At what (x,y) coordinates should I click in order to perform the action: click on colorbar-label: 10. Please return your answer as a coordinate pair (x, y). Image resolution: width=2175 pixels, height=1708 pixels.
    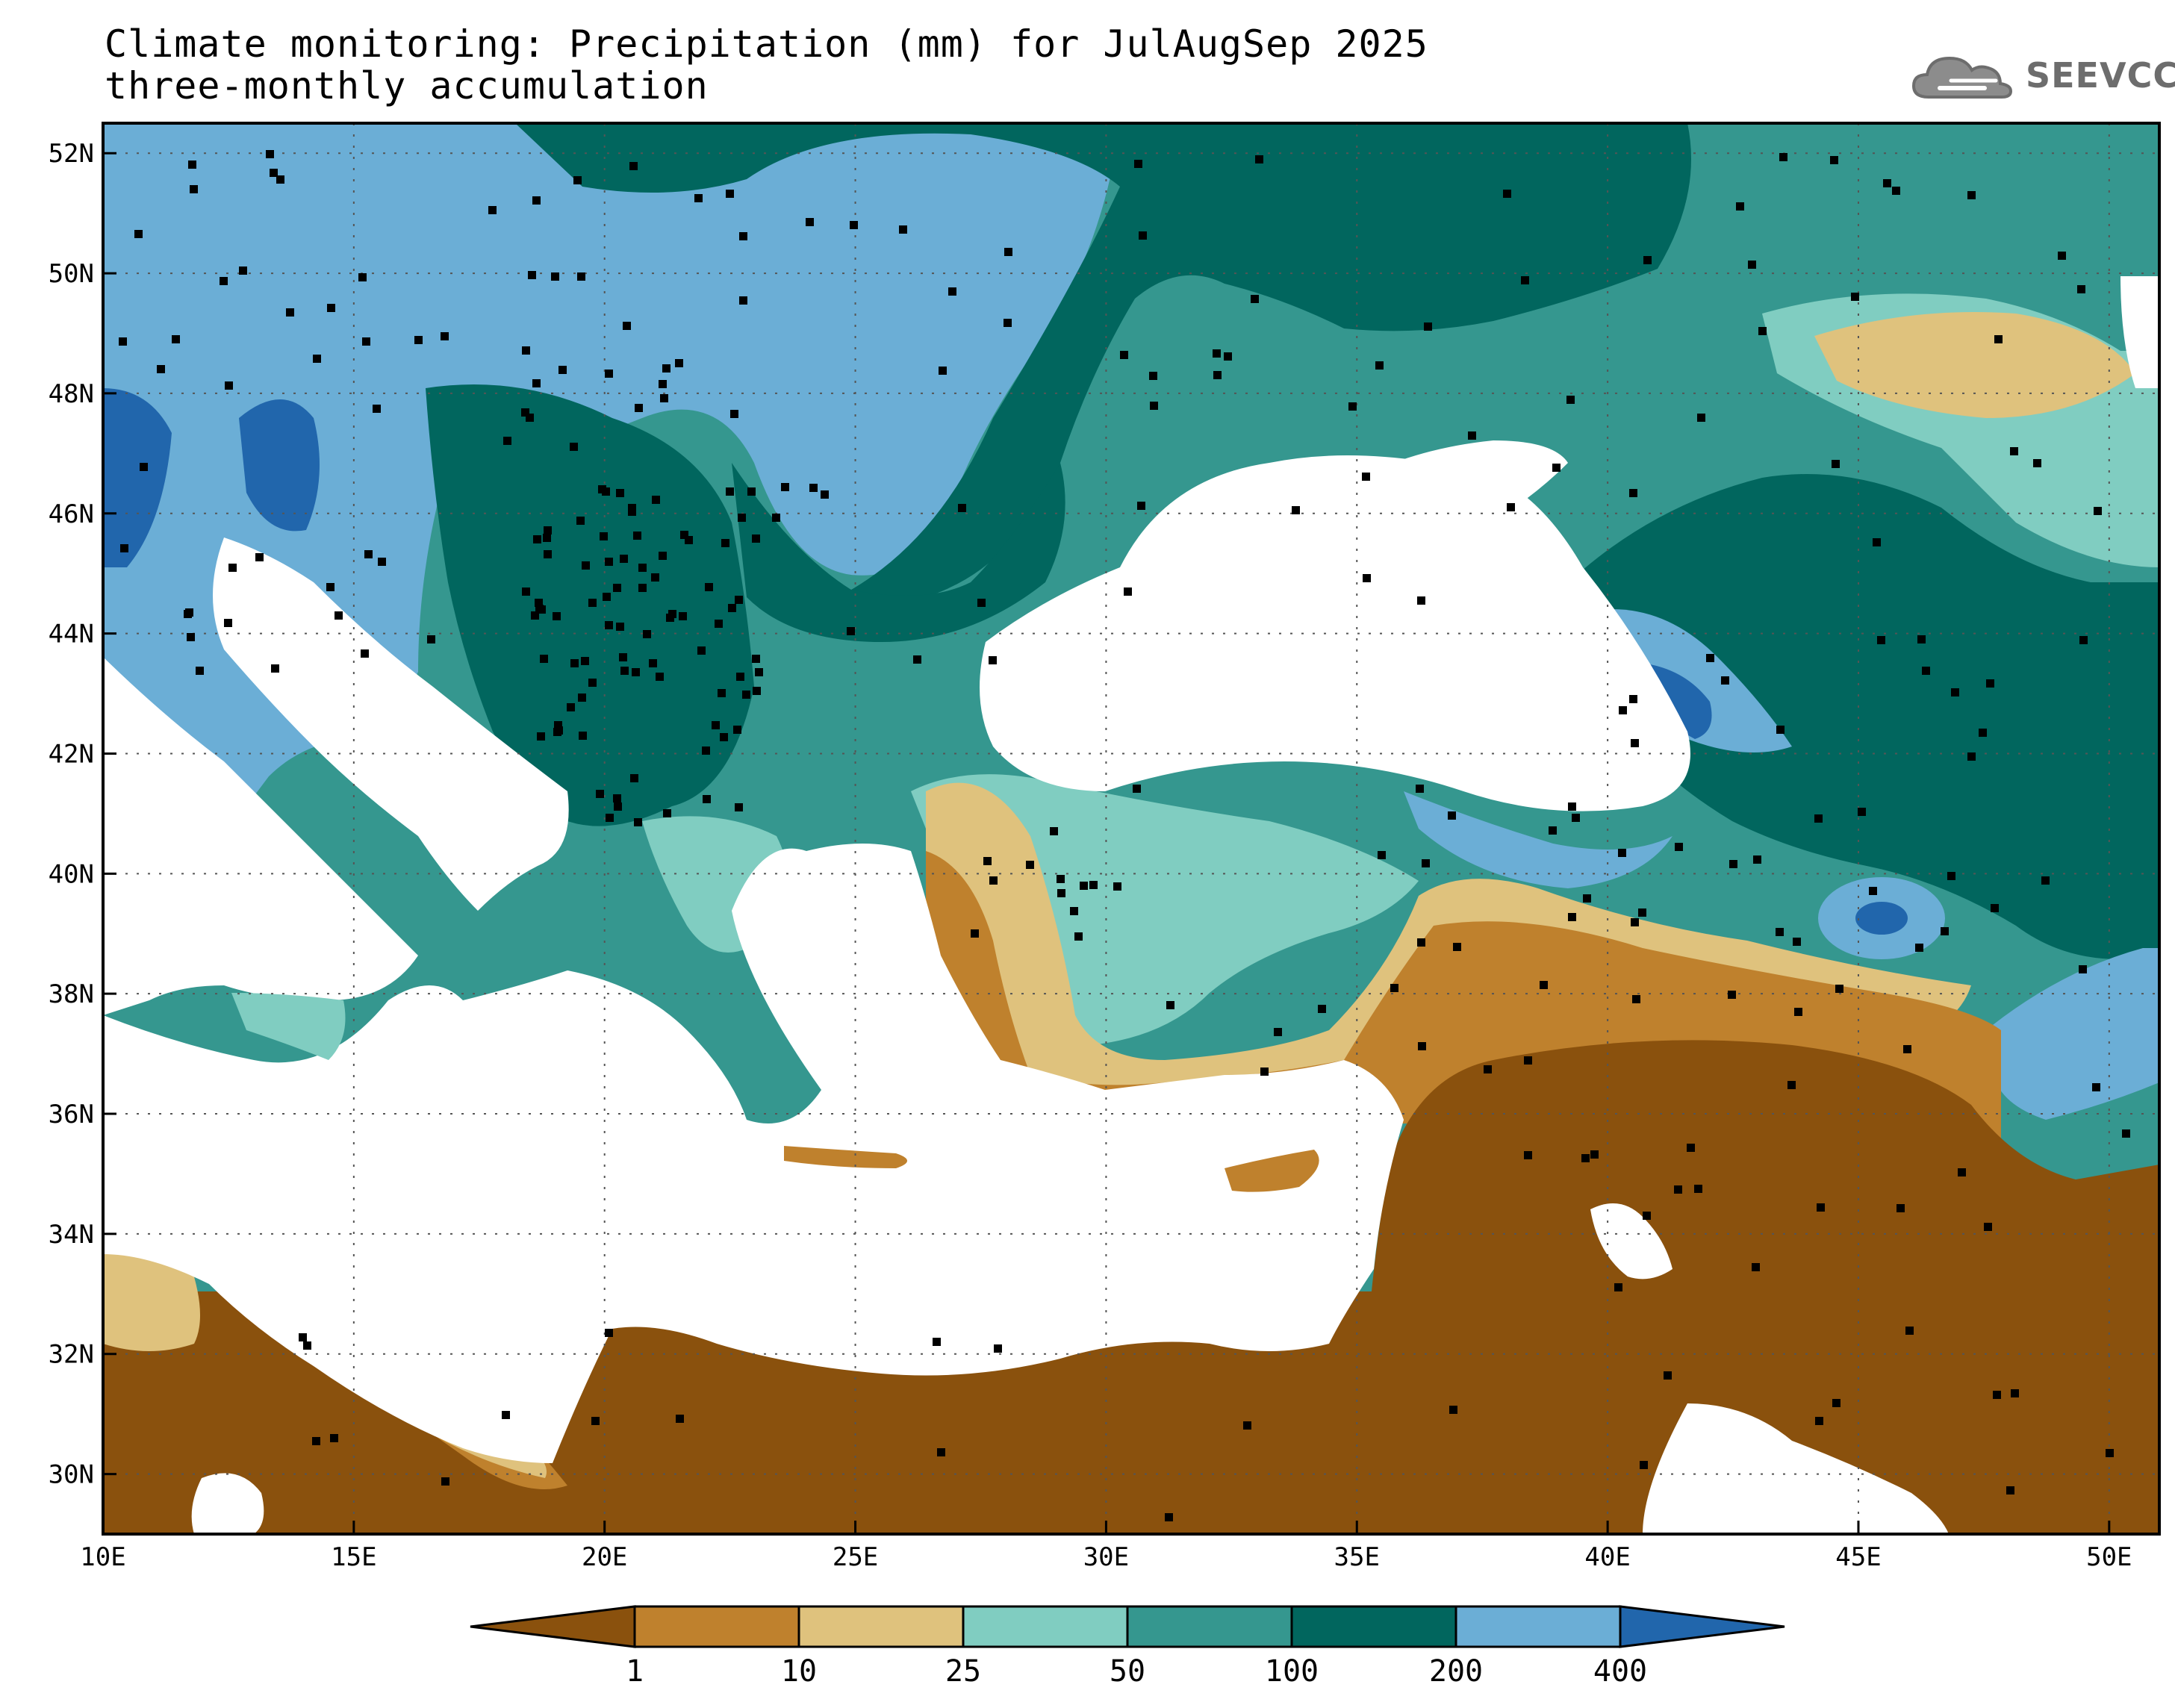
    Looking at the image, I should click on (799, 1671).